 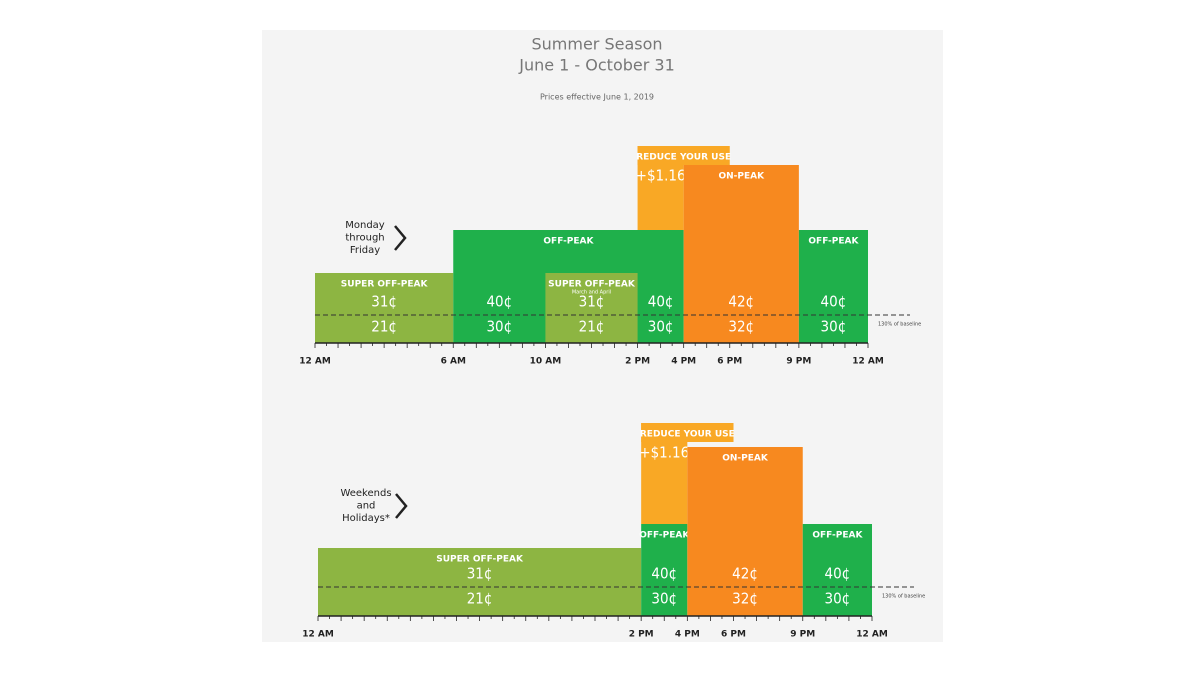 I want to click on time-label: 10 AM, so click(x=546, y=362).